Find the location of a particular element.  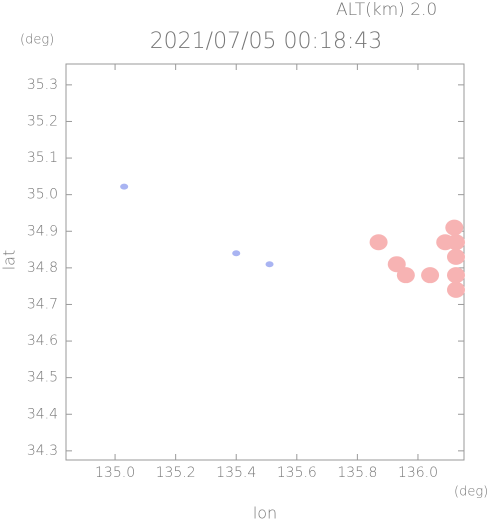

x-tick-label: 135.4 is located at coordinates (236, 473).